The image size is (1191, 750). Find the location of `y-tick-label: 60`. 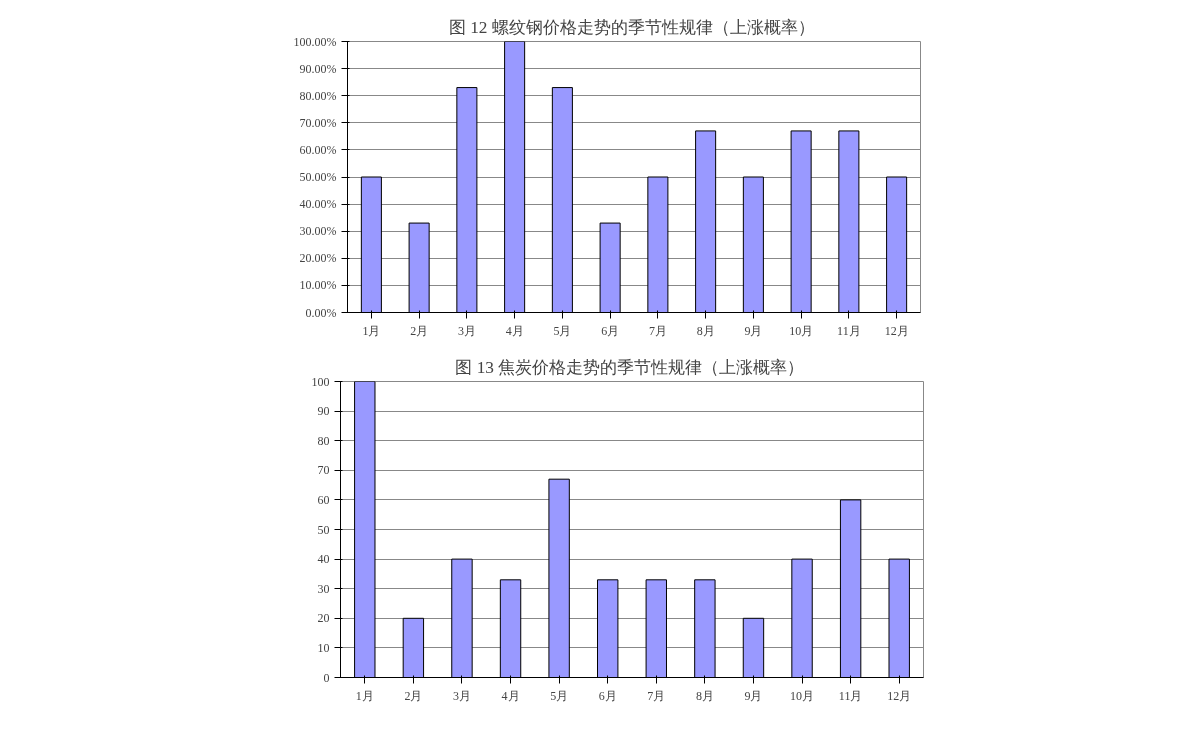

y-tick-label: 60 is located at coordinates (323, 499).